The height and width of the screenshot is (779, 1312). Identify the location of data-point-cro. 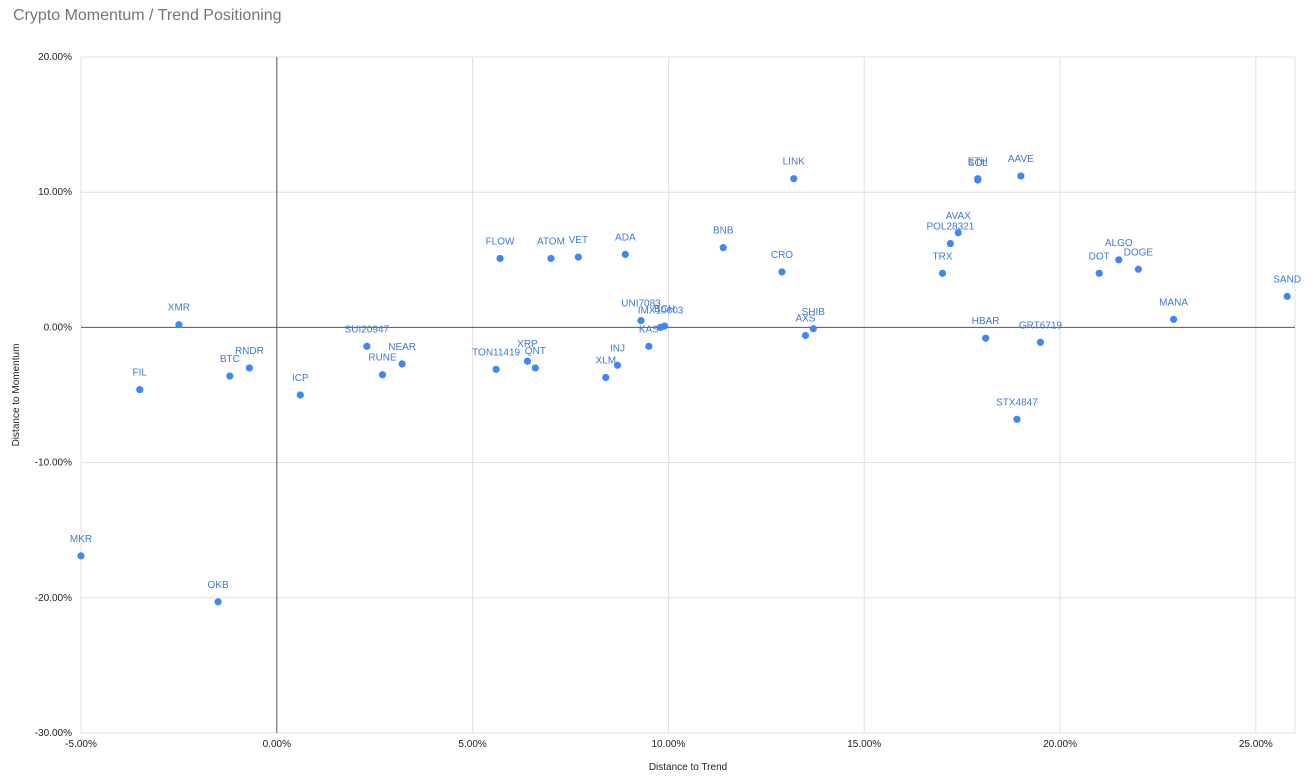
(782, 272).